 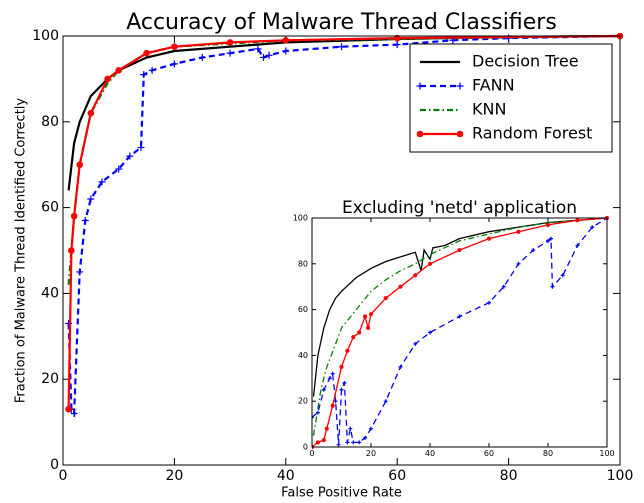 I want to click on y-tick-label: 80, so click(x=303, y=263).